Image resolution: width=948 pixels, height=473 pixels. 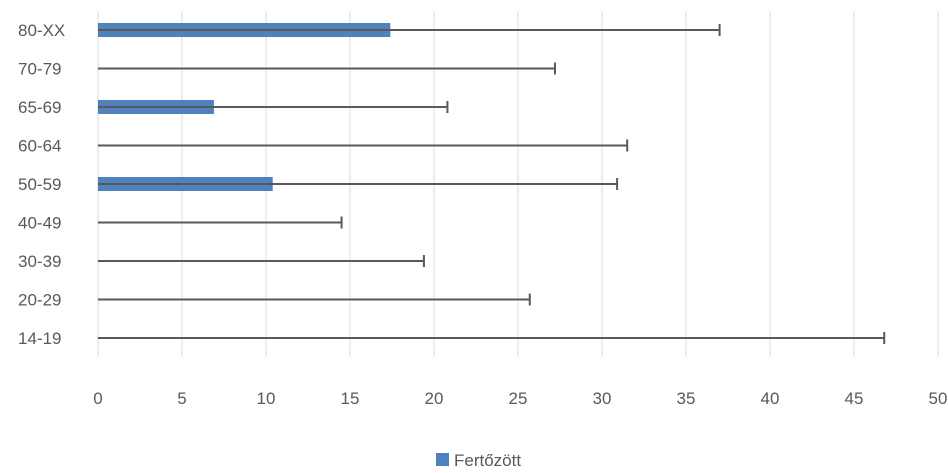 I want to click on legend-swatch, so click(x=442, y=459).